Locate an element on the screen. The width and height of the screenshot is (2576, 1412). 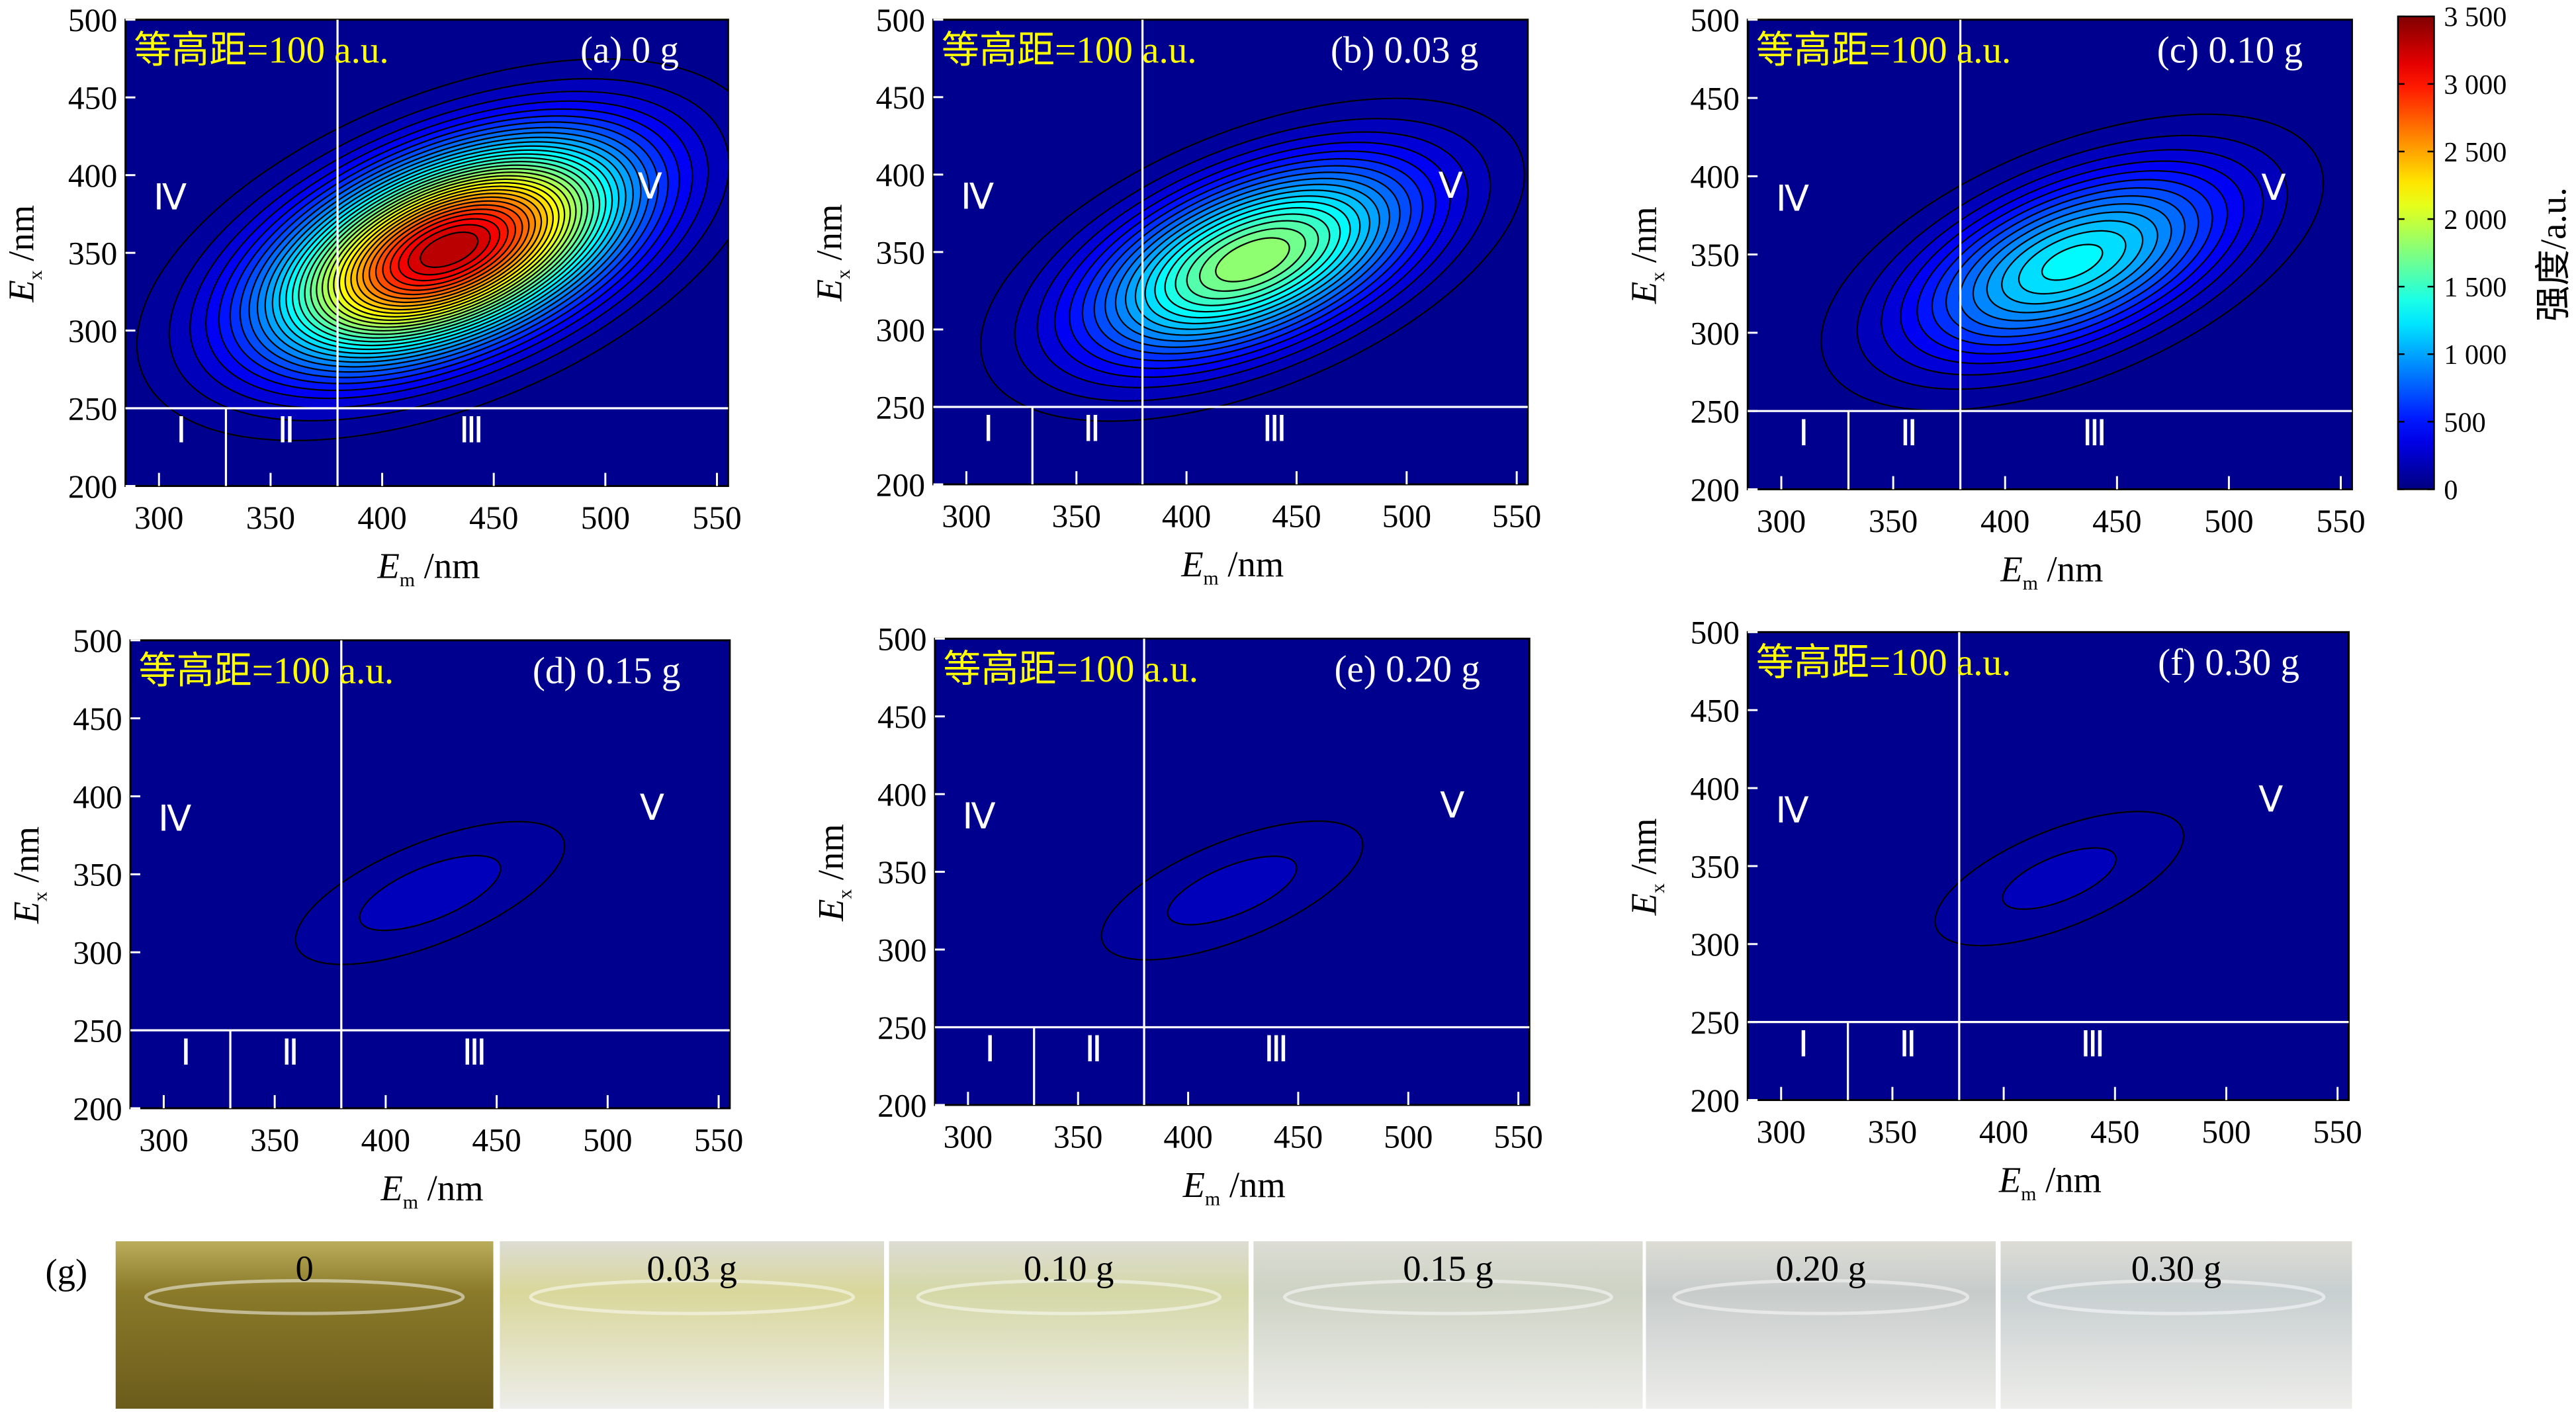
photo-caption: 0.15 g is located at coordinates (1448, 1268).